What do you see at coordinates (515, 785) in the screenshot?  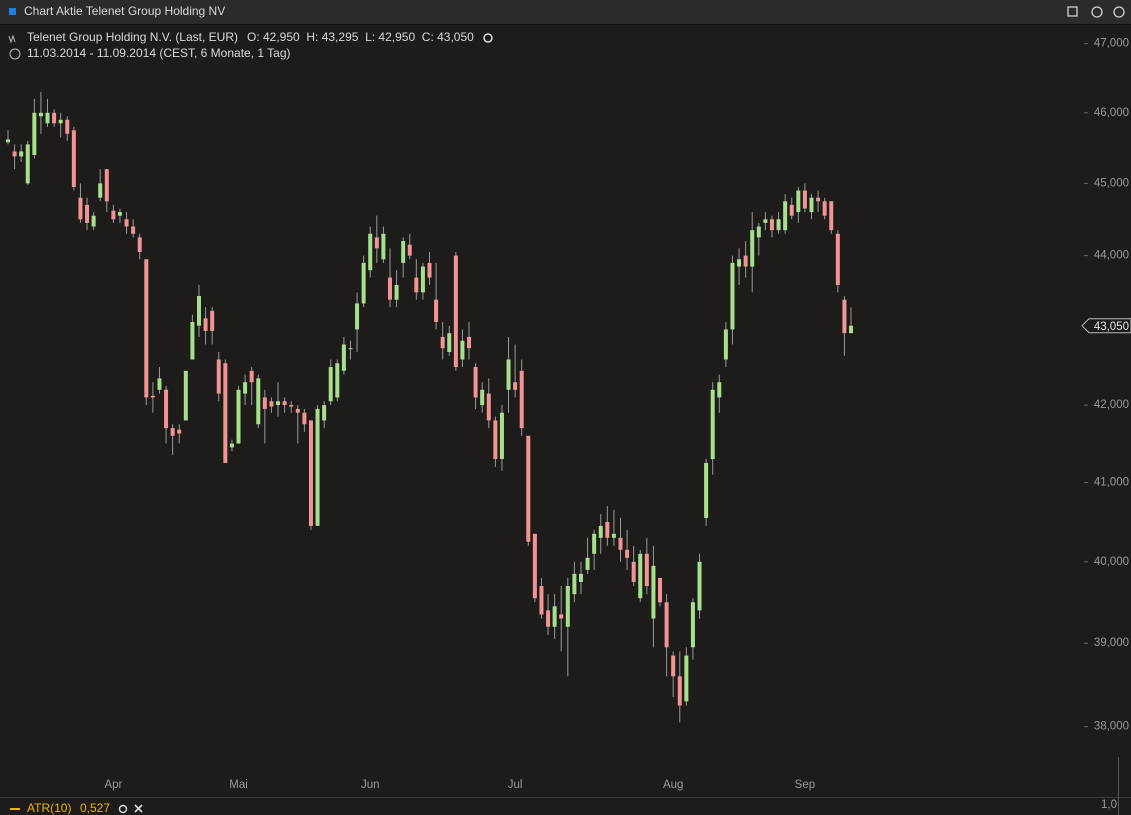 I see `x-tick-label: Jul` at bounding box center [515, 785].